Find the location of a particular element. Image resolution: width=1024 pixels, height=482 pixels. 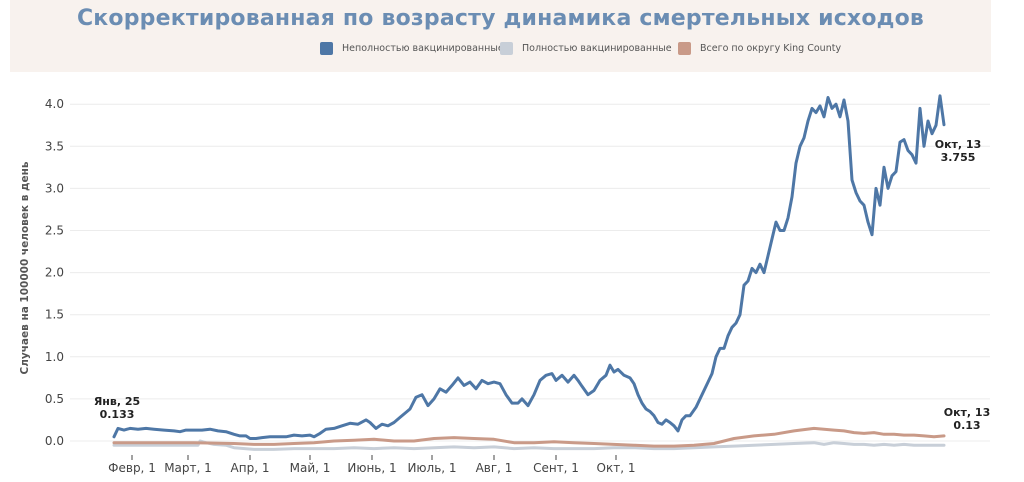

x-tick-label: Авг, 1 is located at coordinates (494, 468).